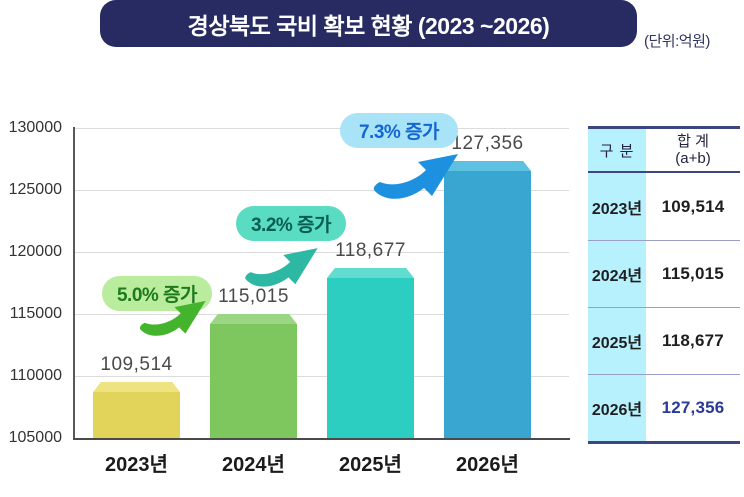 Image resolution: width=744 pixels, height=497 pixels. I want to click on header-cell-gubun: 구 분, so click(617, 150).